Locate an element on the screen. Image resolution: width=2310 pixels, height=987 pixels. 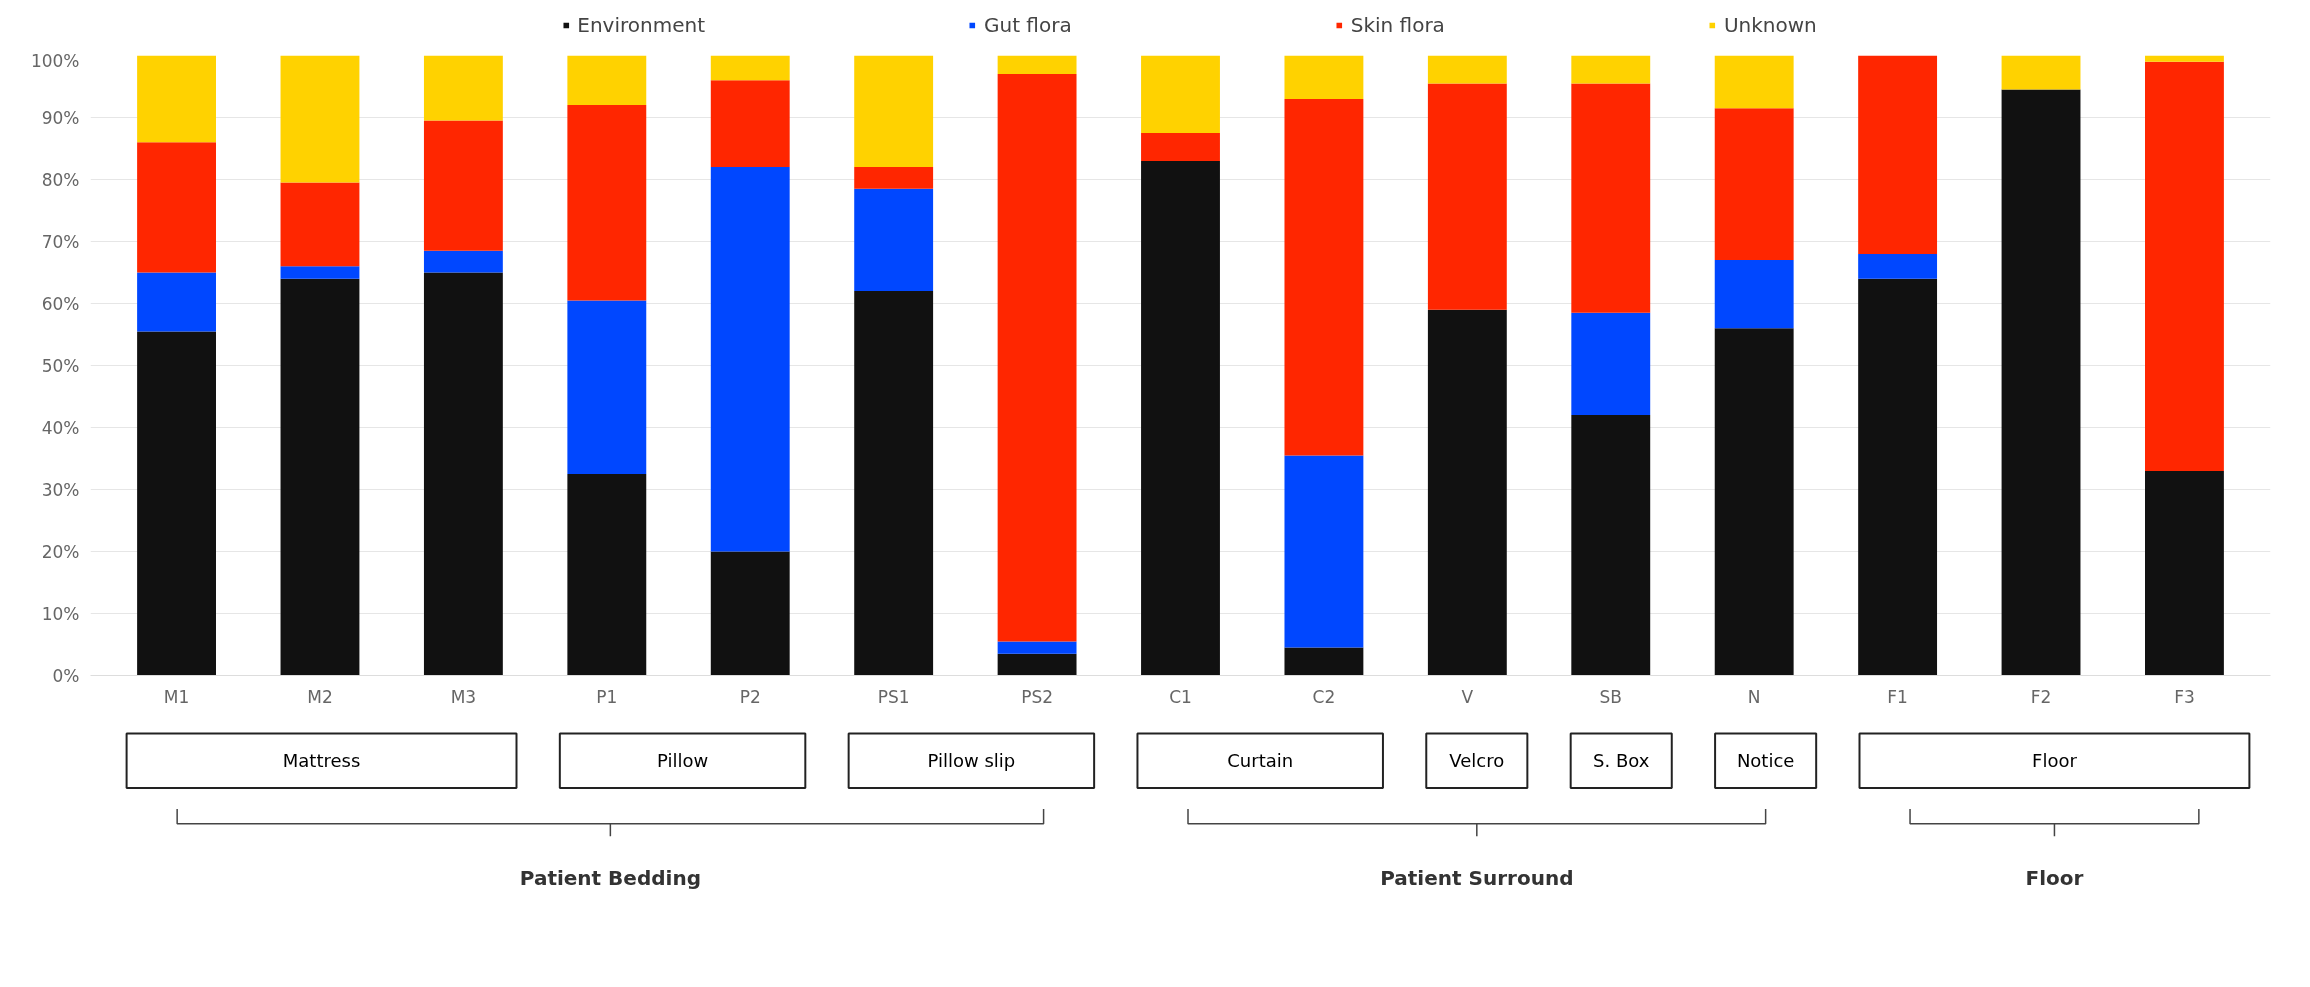
legend-label: Environment is located at coordinates (641, 25).